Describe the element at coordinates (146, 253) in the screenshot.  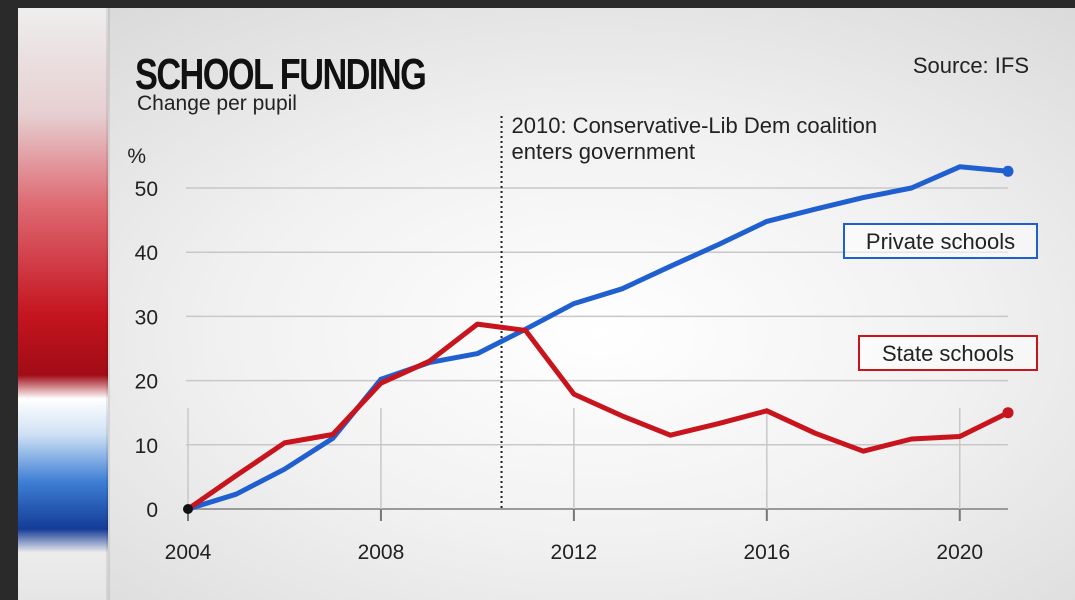
I see `y-tick-label: 40` at that location.